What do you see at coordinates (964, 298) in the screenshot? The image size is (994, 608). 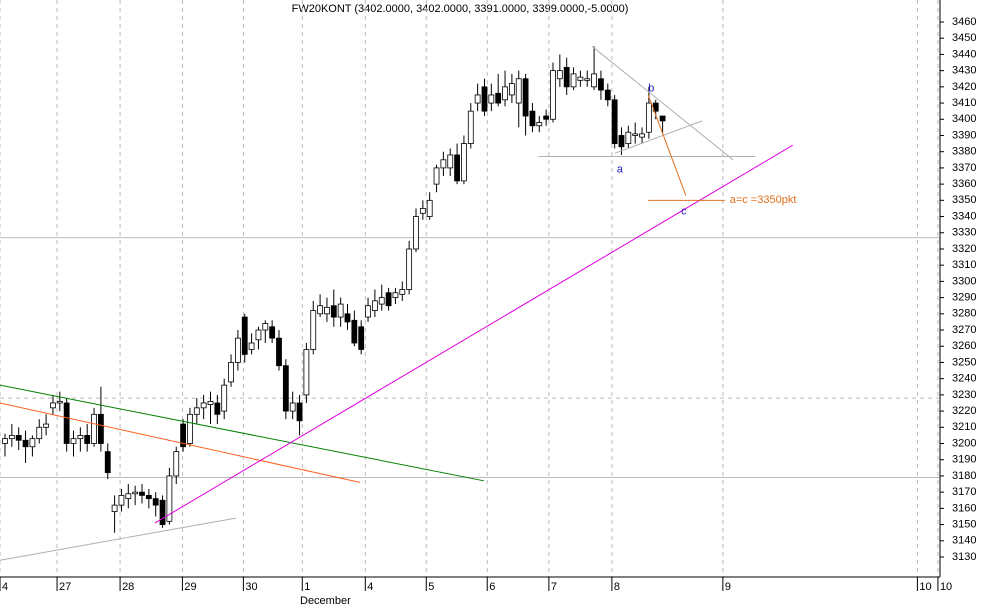 I see `y-tick-label: 3290` at bounding box center [964, 298].